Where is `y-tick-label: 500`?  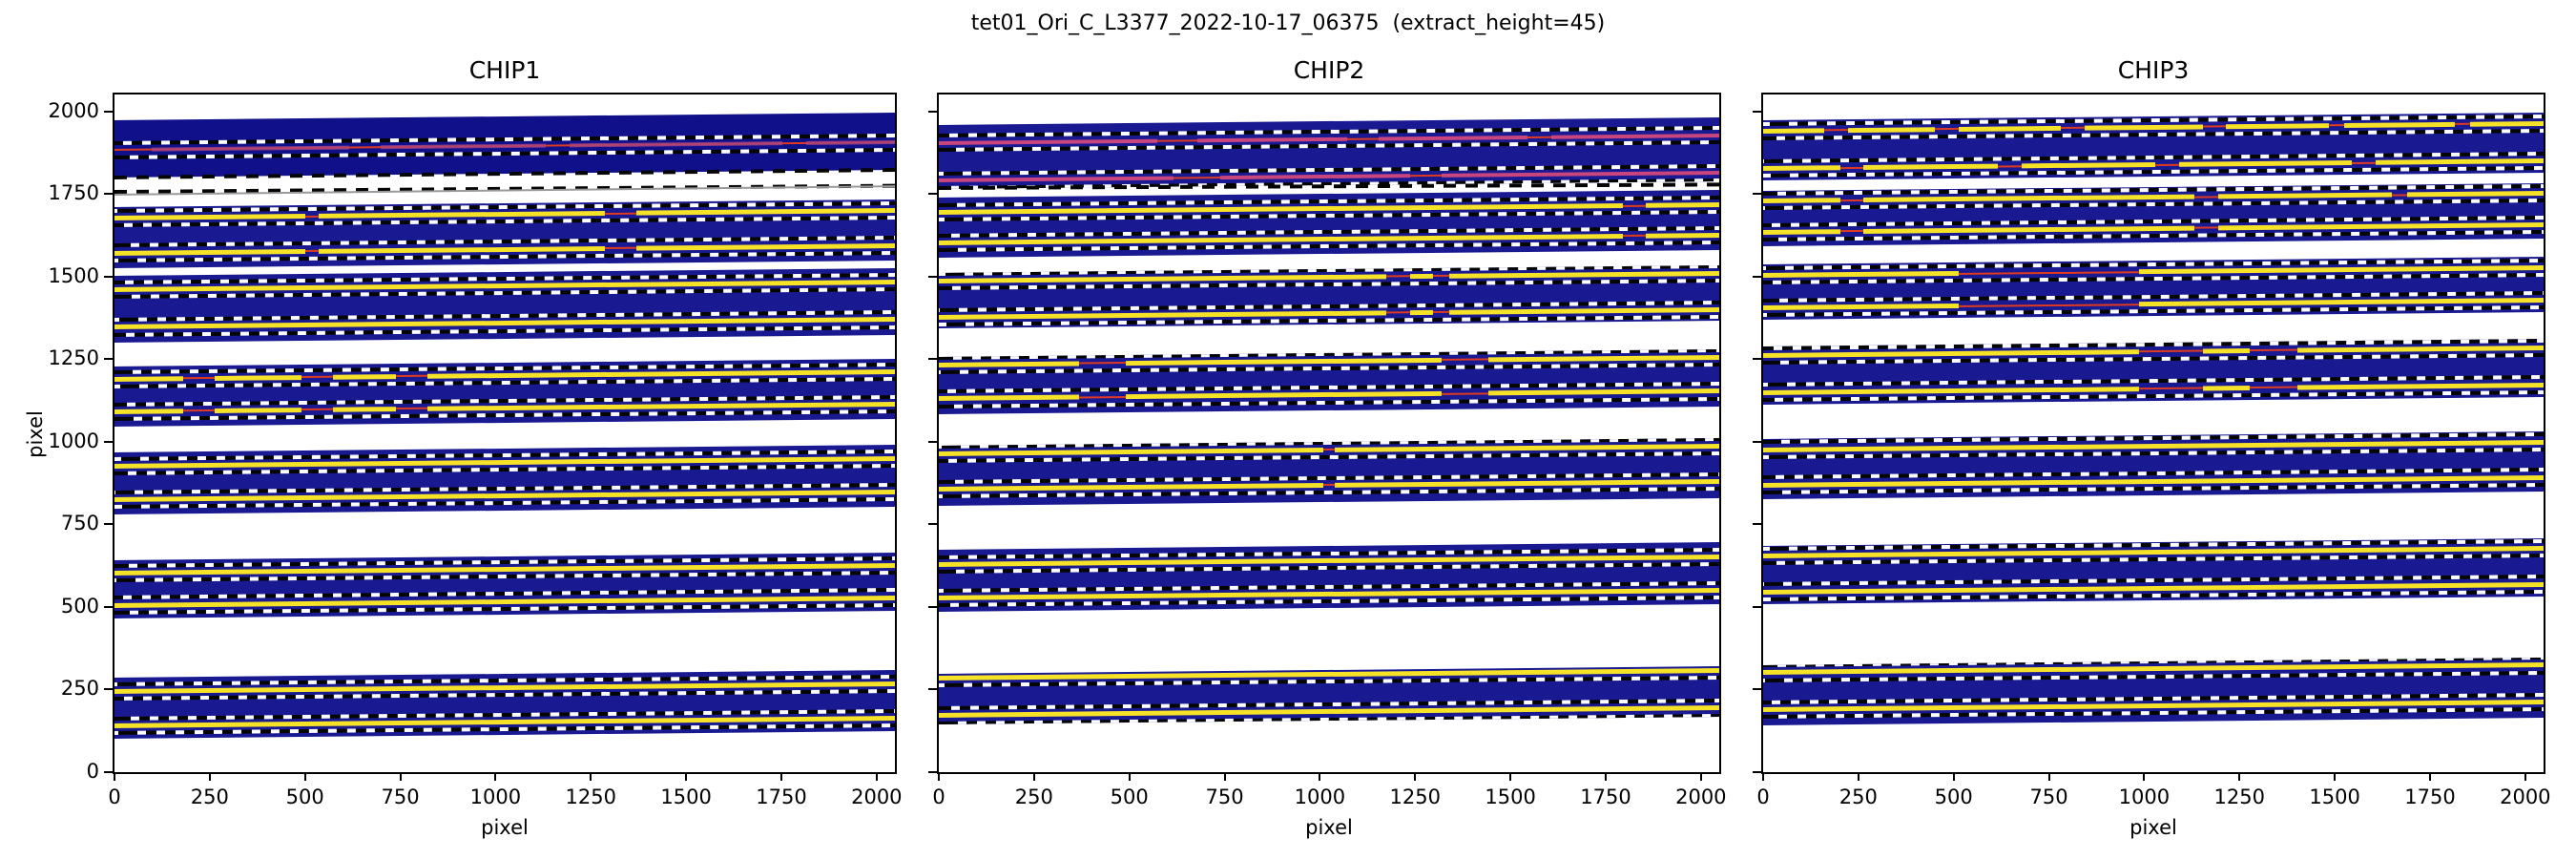 y-tick-label: 500 is located at coordinates (79, 606).